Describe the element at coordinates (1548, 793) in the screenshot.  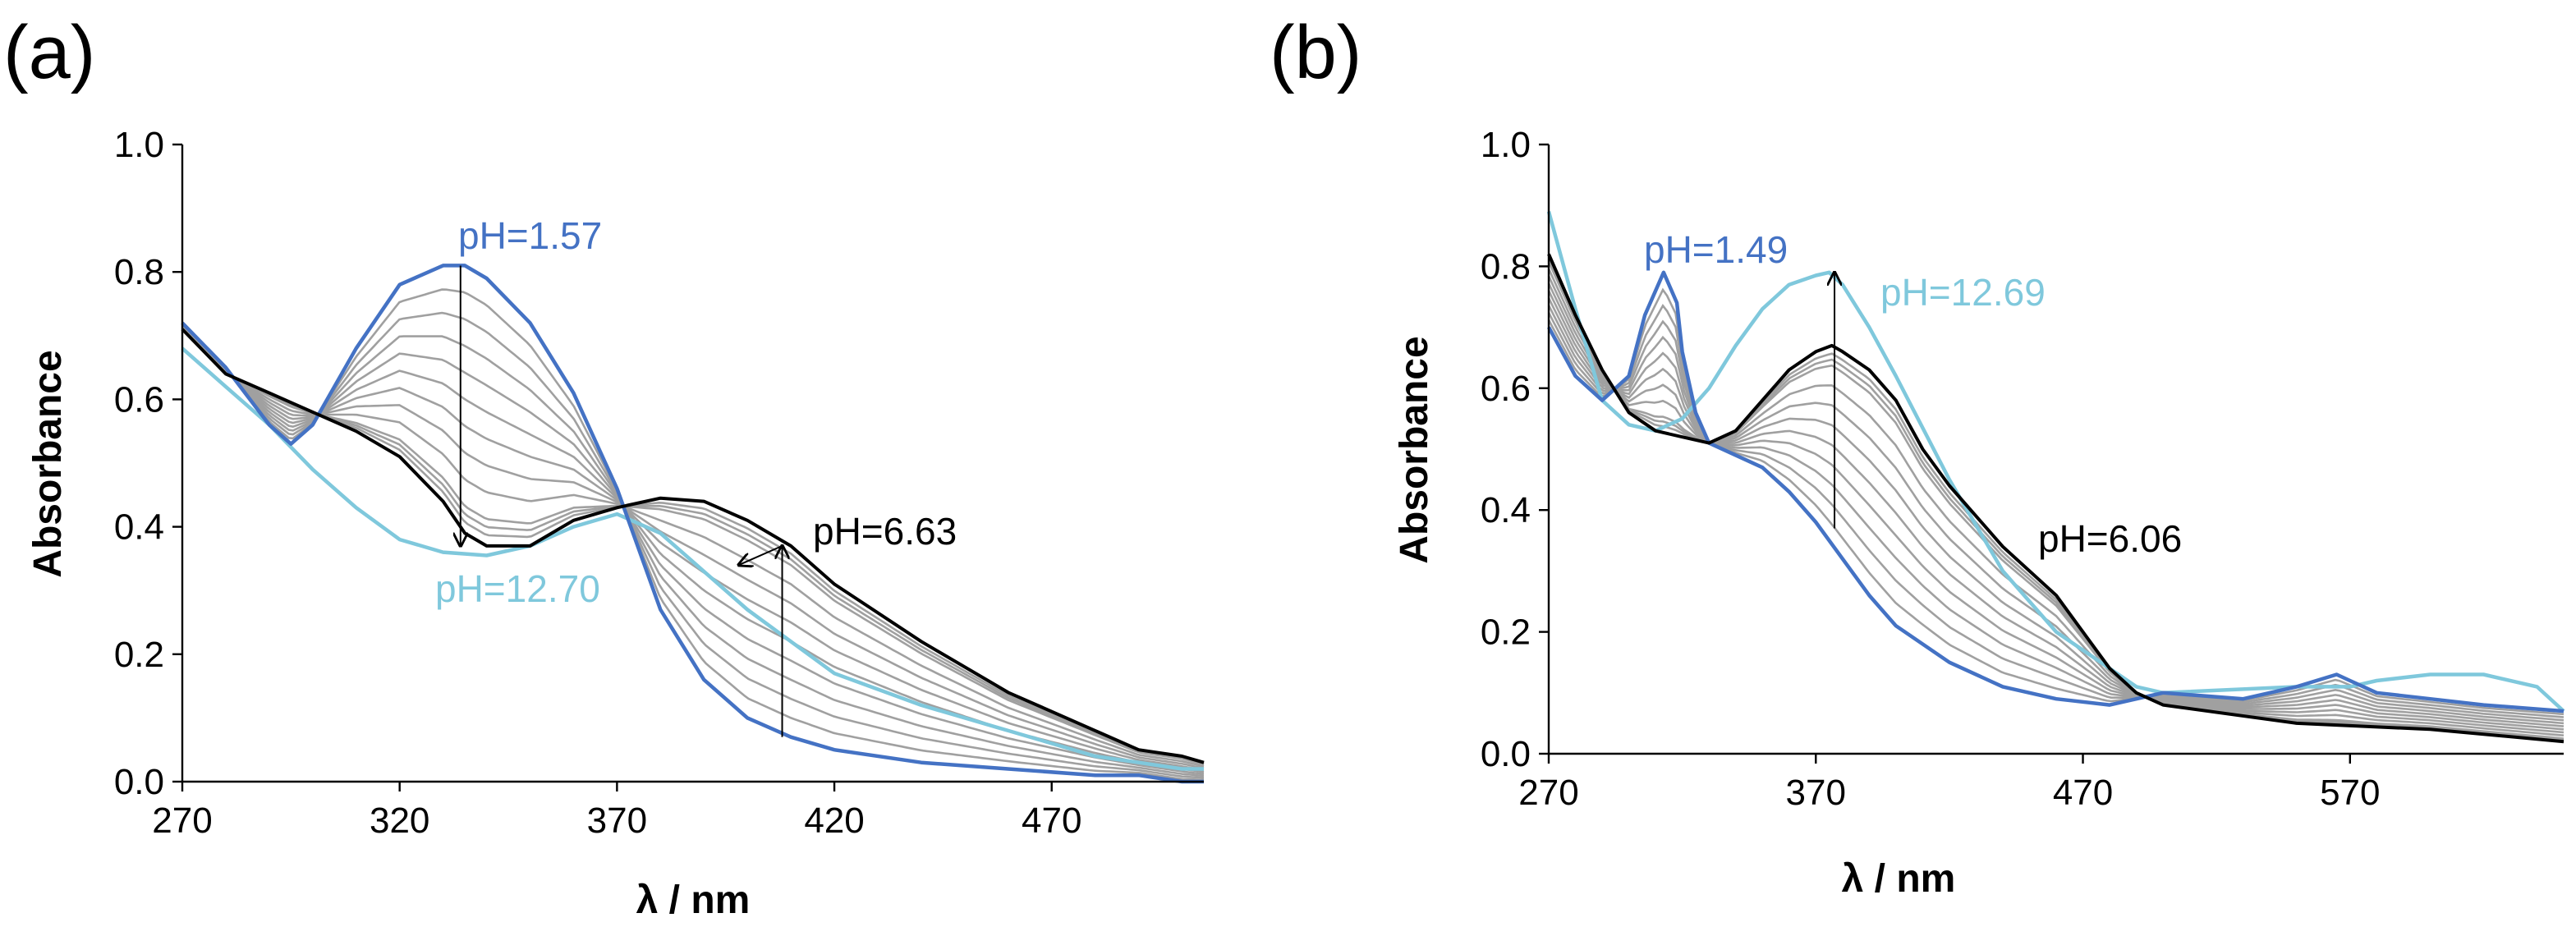
I see `panel-b-x-tick-label: 270` at that location.